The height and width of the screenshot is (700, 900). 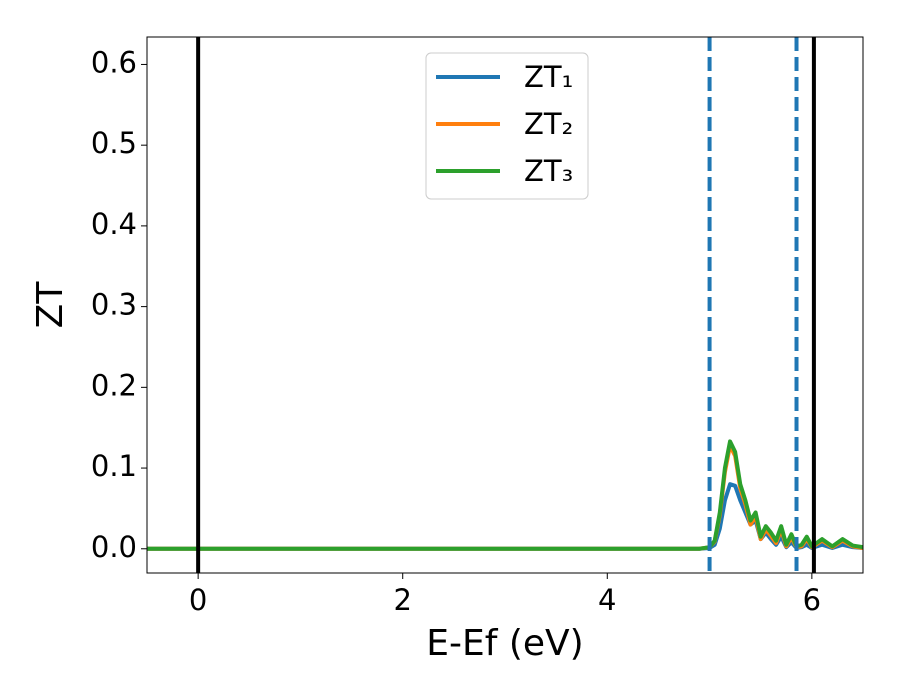 What do you see at coordinates (114, 547) in the screenshot?
I see `y-tick-label: 0.0` at bounding box center [114, 547].